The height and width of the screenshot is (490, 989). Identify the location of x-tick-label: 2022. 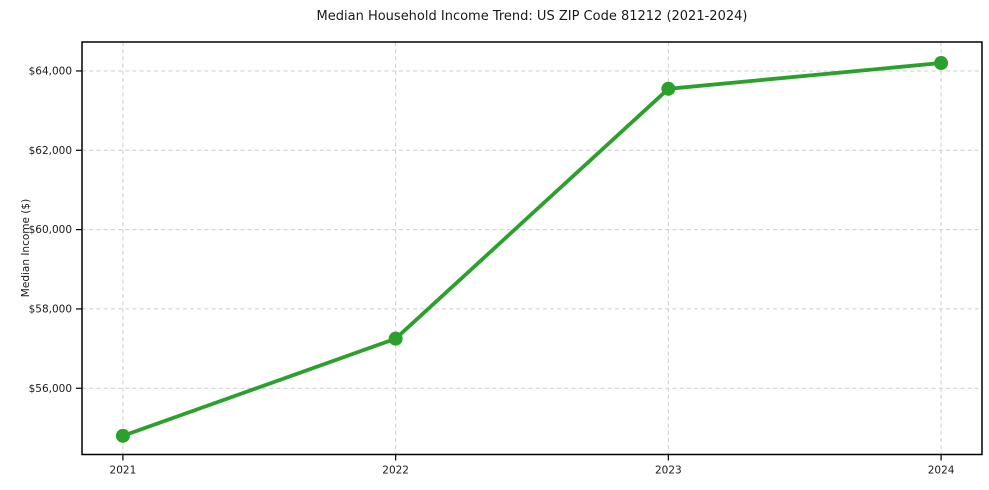
(395, 471).